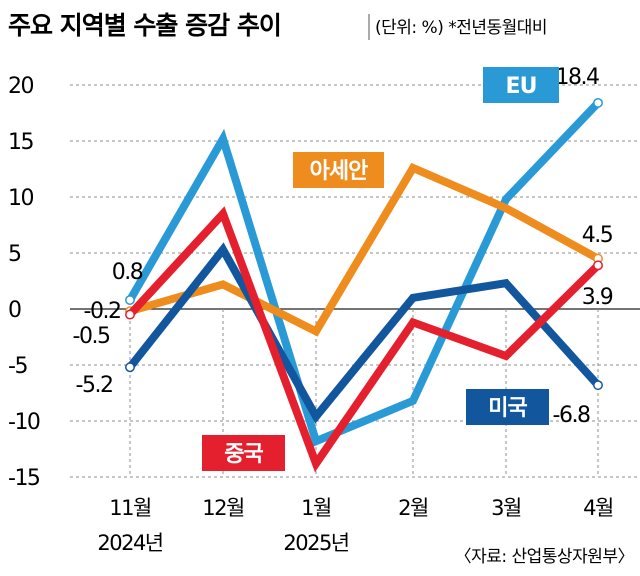  I want to click on legend-badge-아세안, so click(338, 170).